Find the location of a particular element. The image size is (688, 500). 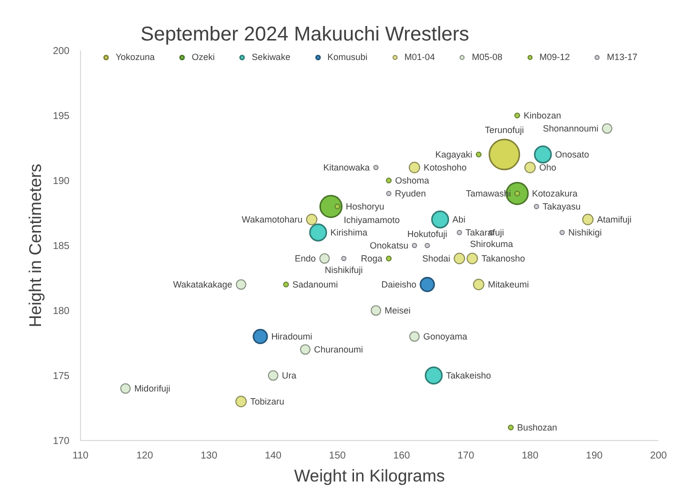

data-label: Nishikifuji is located at coordinates (343, 270).